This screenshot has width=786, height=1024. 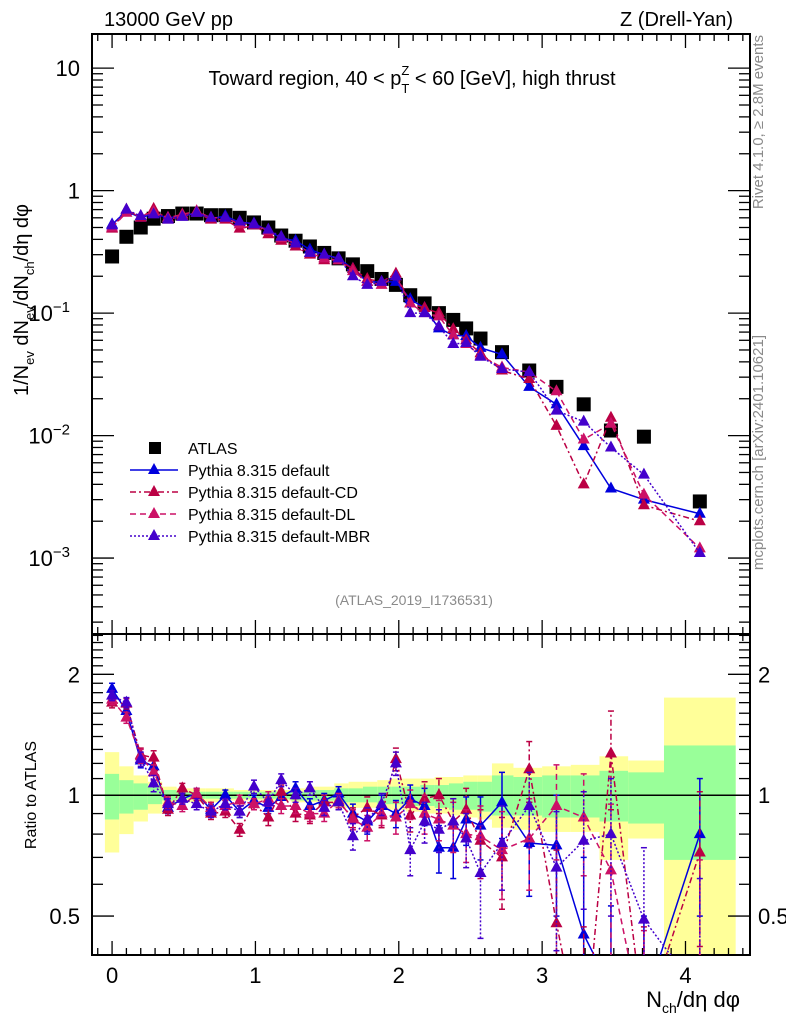 I want to click on legend-label: ATLAS, so click(x=213, y=449).